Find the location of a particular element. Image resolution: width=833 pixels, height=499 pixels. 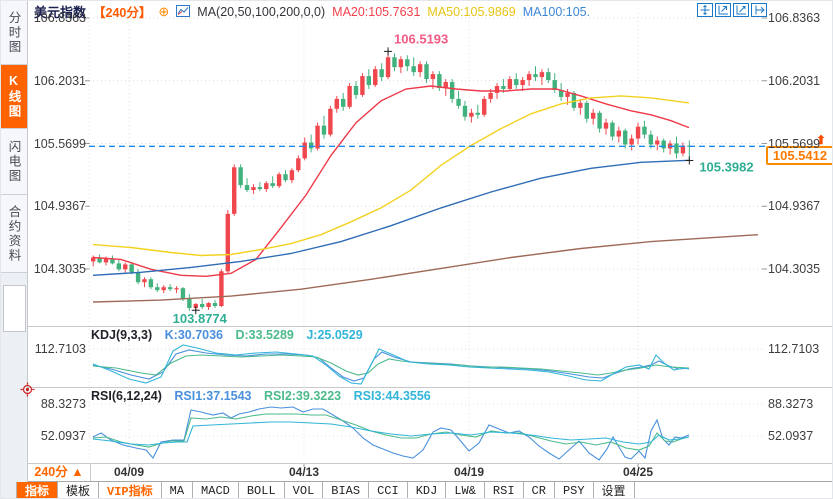

ma100-value: MA100:105. is located at coordinates (556, 11).